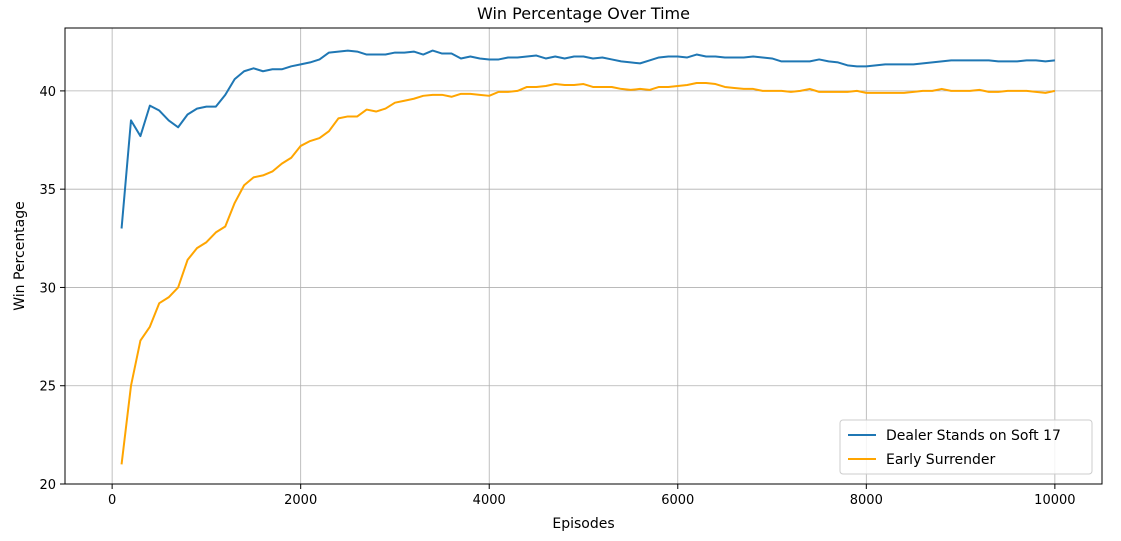 The width and height of the screenshot is (1121, 541). What do you see at coordinates (112, 500) in the screenshot?
I see `x-tick-label: 0` at bounding box center [112, 500].